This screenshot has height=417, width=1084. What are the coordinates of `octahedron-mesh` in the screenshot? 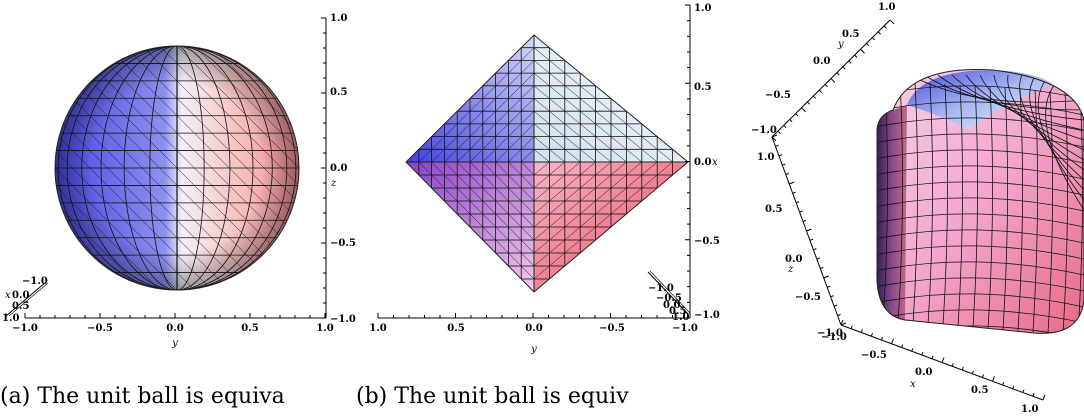 It's located at (546, 163).